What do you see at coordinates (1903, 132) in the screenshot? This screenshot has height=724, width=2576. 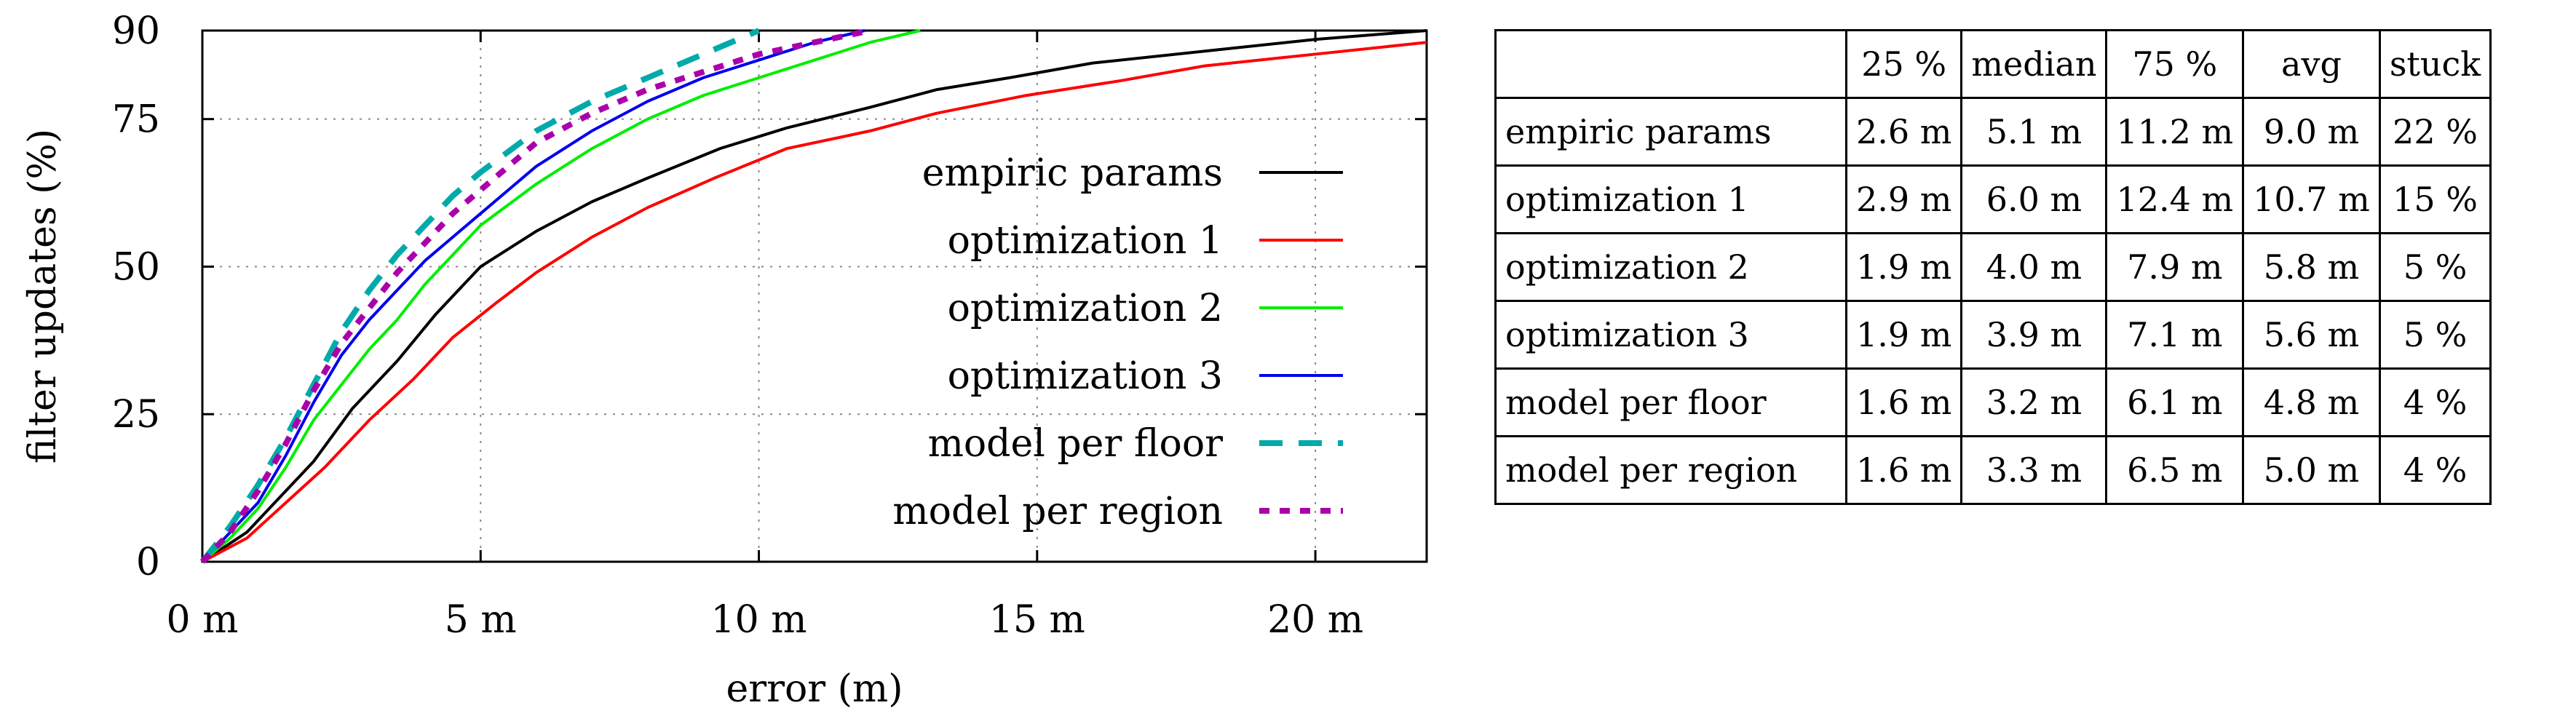 I see `cell-25-percent: 2.6 m` at bounding box center [1903, 132].